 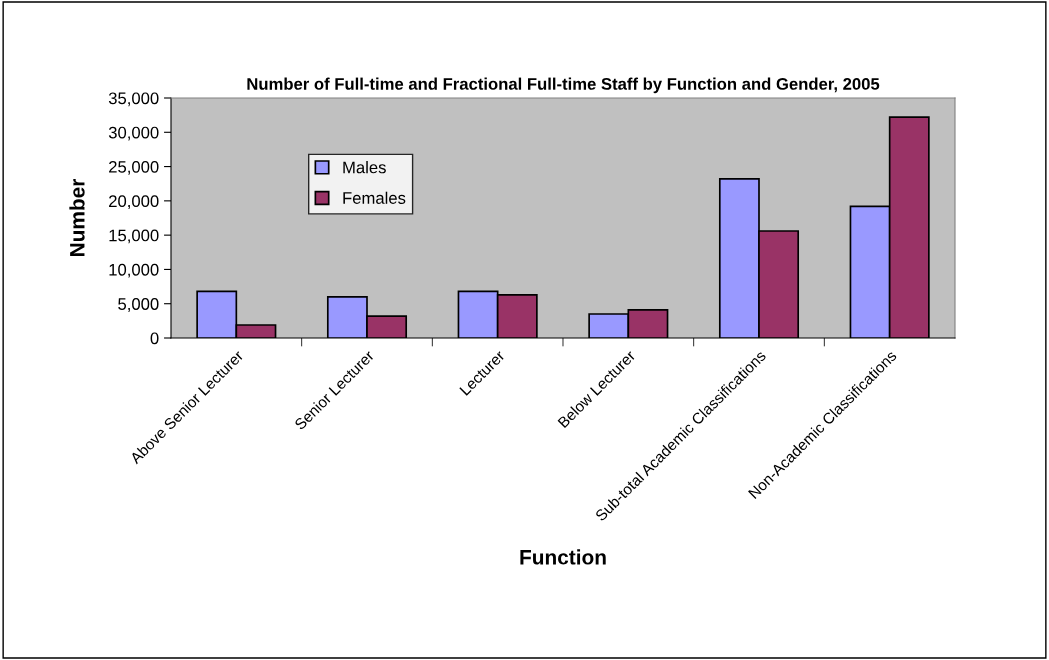 What do you see at coordinates (364, 167) in the screenshot?
I see `legend-label: Males` at bounding box center [364, 167].